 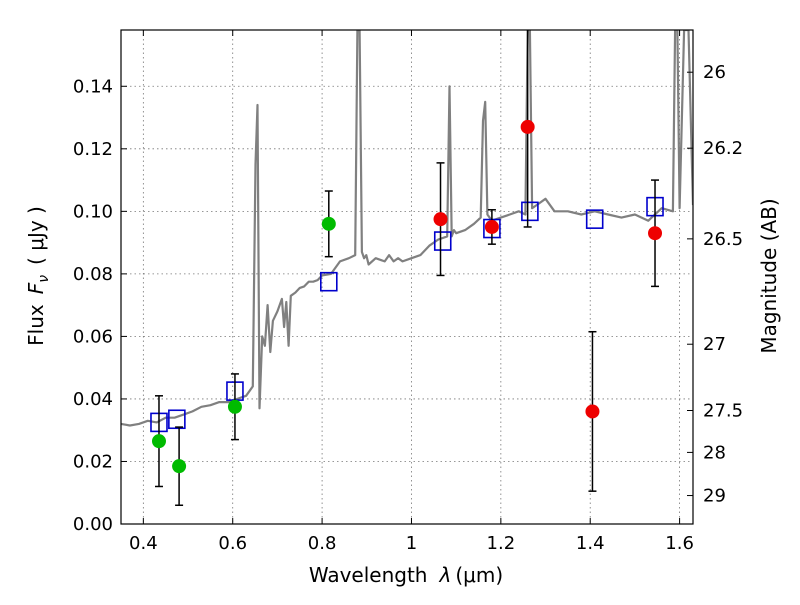 What do you see at coordinates (714, 344) in the screenshot?
I see `y2-tick-label: 27` at bounding box center [714, 344].